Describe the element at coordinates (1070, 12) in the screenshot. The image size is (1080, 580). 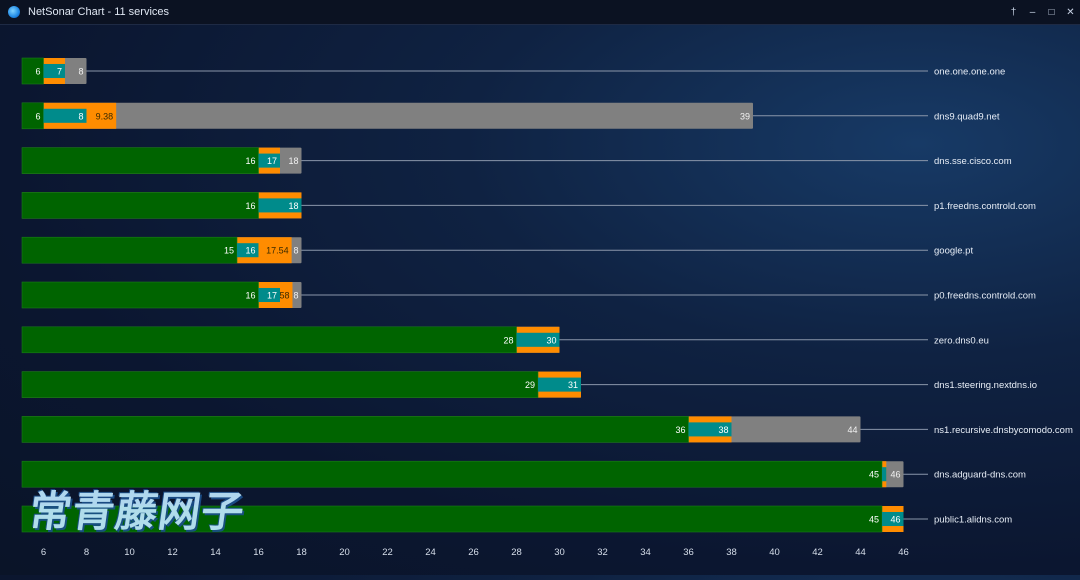
I see `close-icon: ✕` at that location.